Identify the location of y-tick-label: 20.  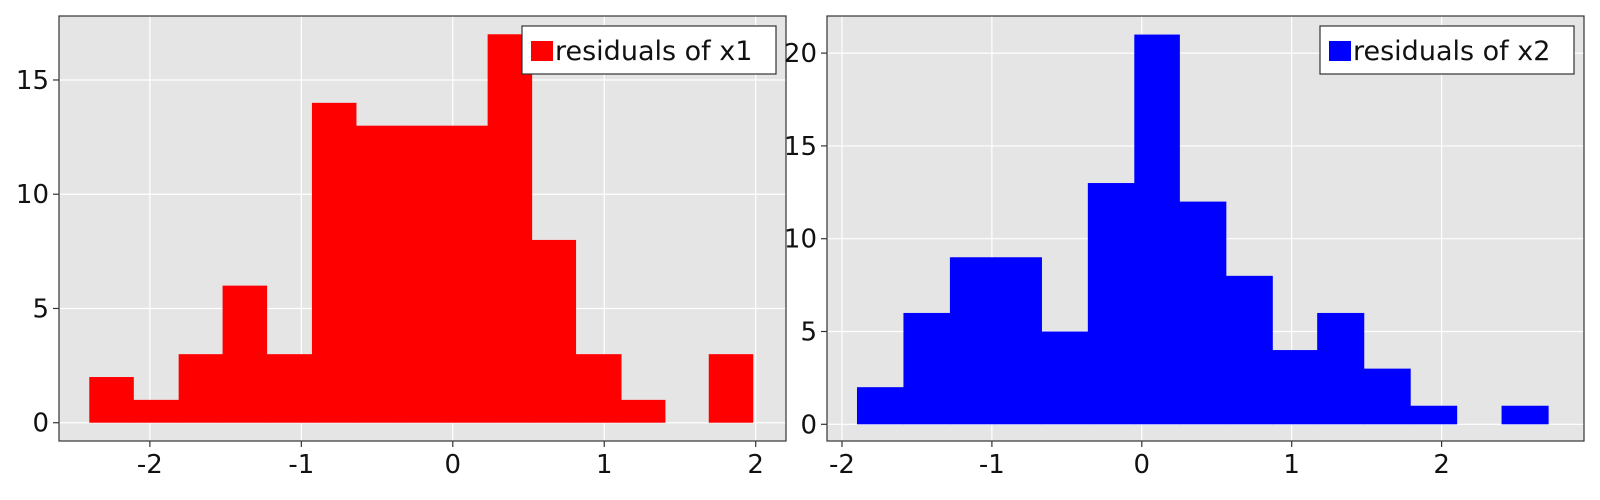
(800, 54).